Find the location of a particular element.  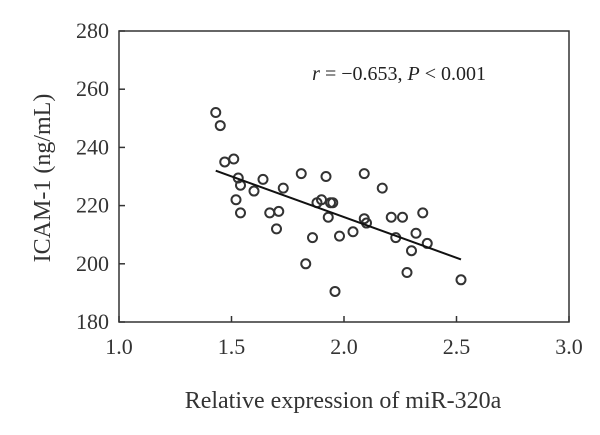

y-axis-ticks: 180 200 220 240 260 280 is located at coordinates (100, 176).